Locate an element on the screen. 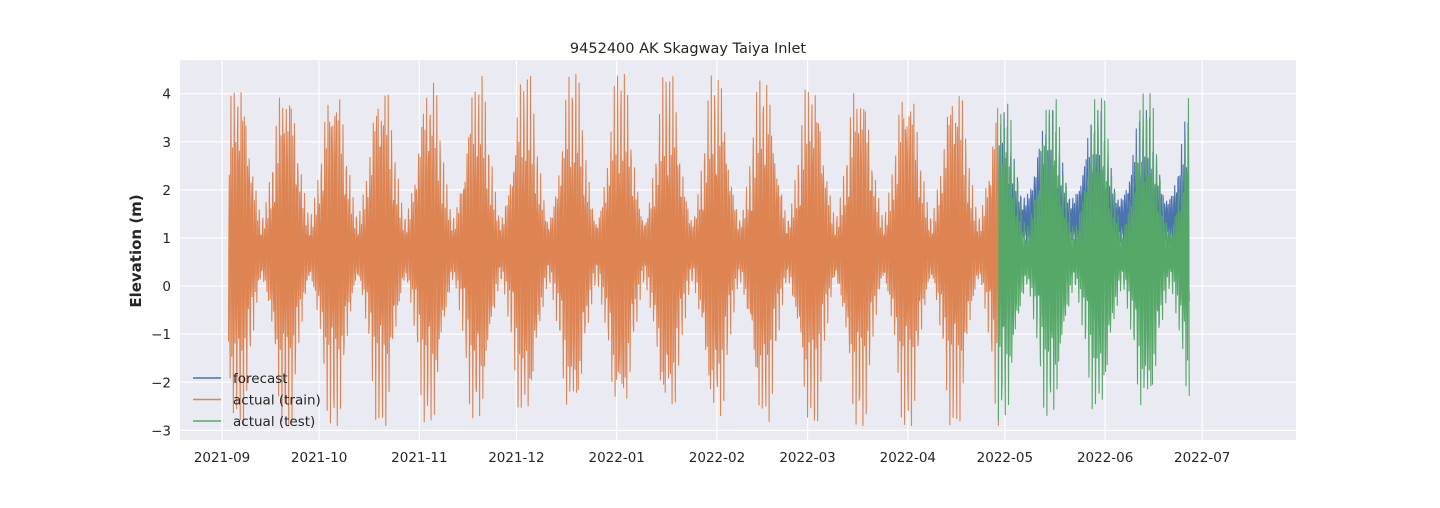 This screenshot has height=508, width=1440. x-tick-label: 2022-07 is located at coordinates (1202, 458).